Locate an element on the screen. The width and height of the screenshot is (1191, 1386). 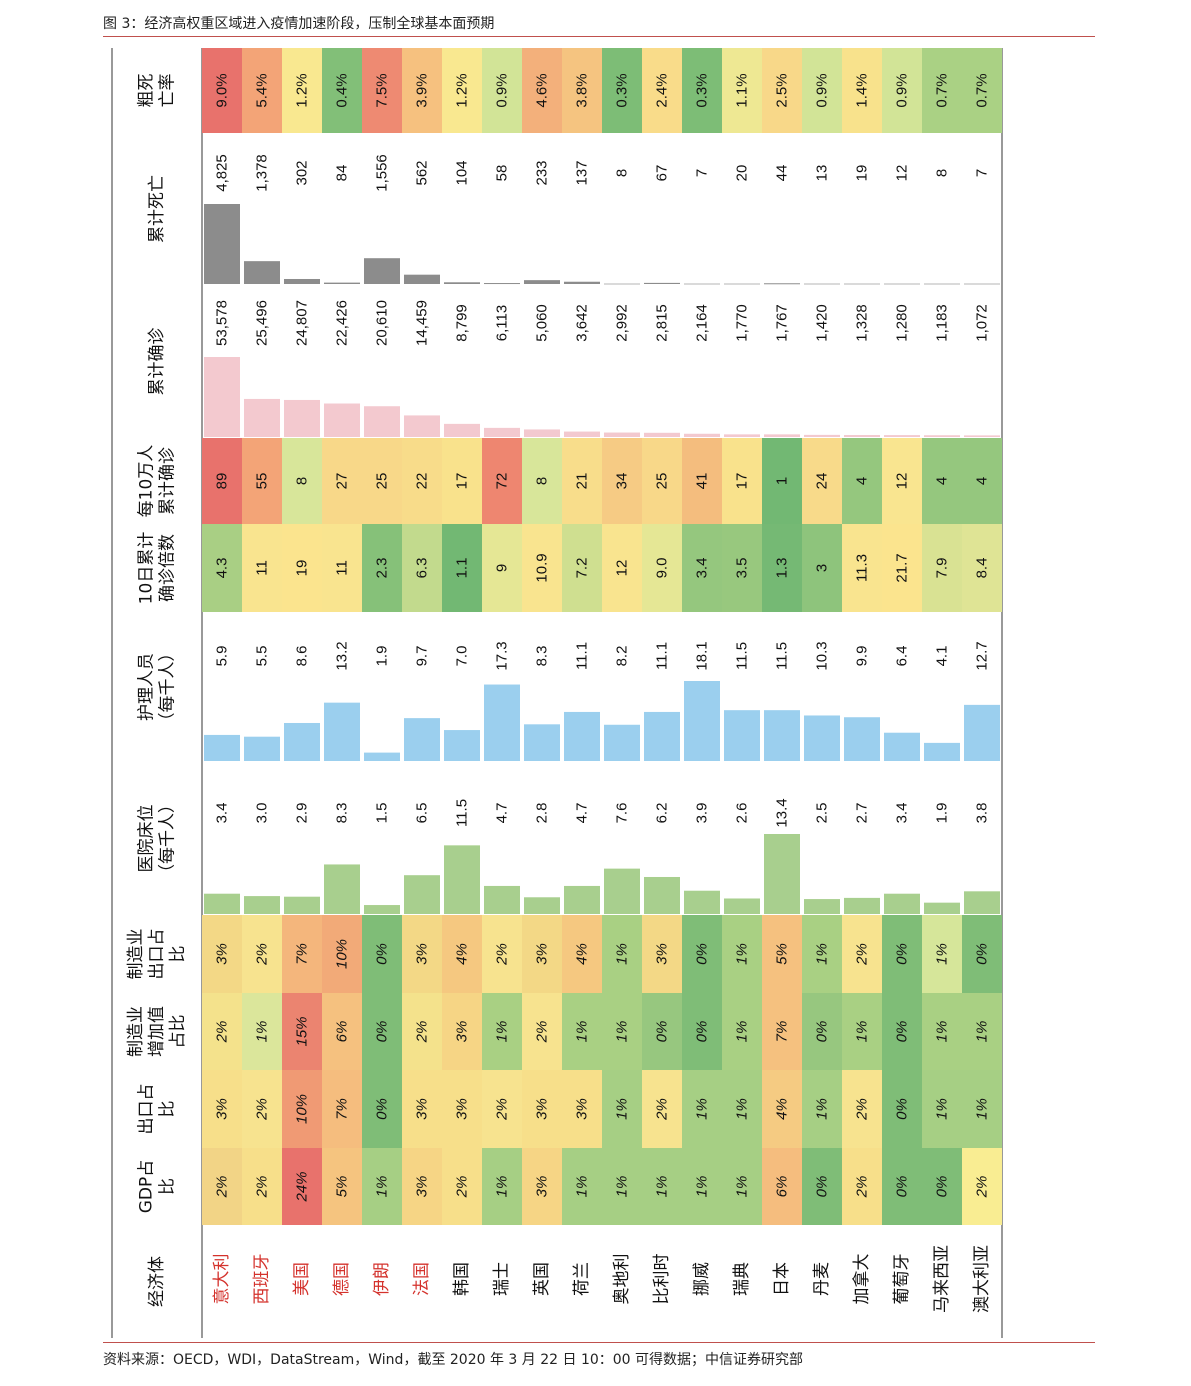
column-header-mfg_va_share: 增加值 is located at coordinates (157, 1031).